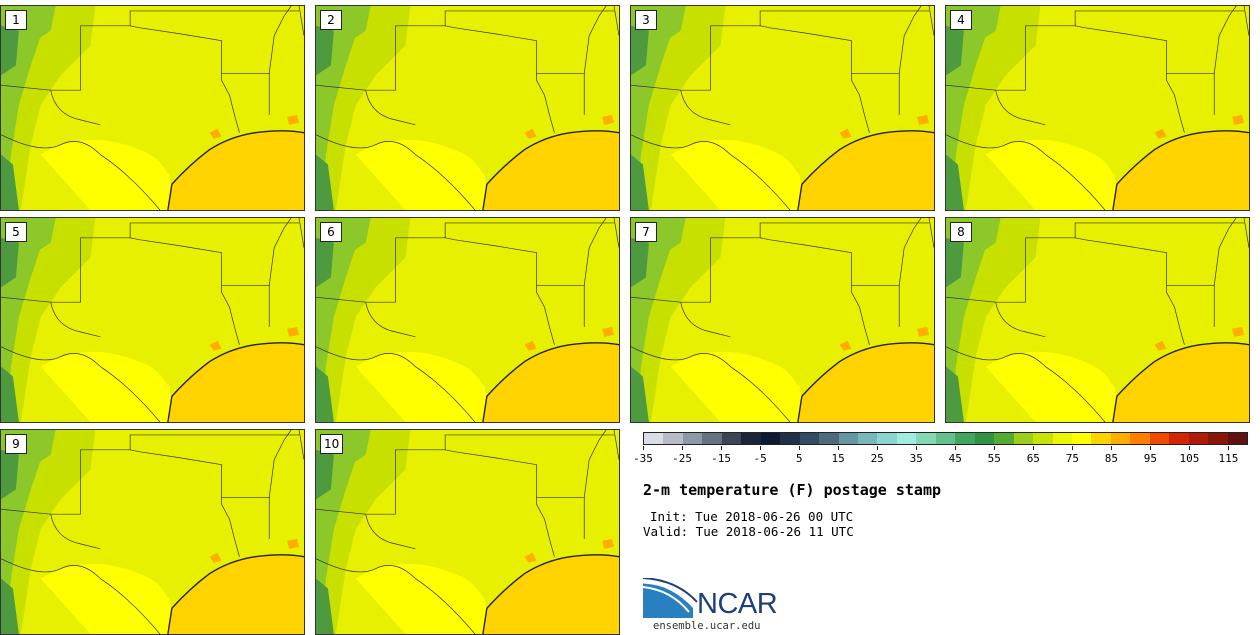  I want to click on colorbar-tick-label: 105, so click(1189, 458).